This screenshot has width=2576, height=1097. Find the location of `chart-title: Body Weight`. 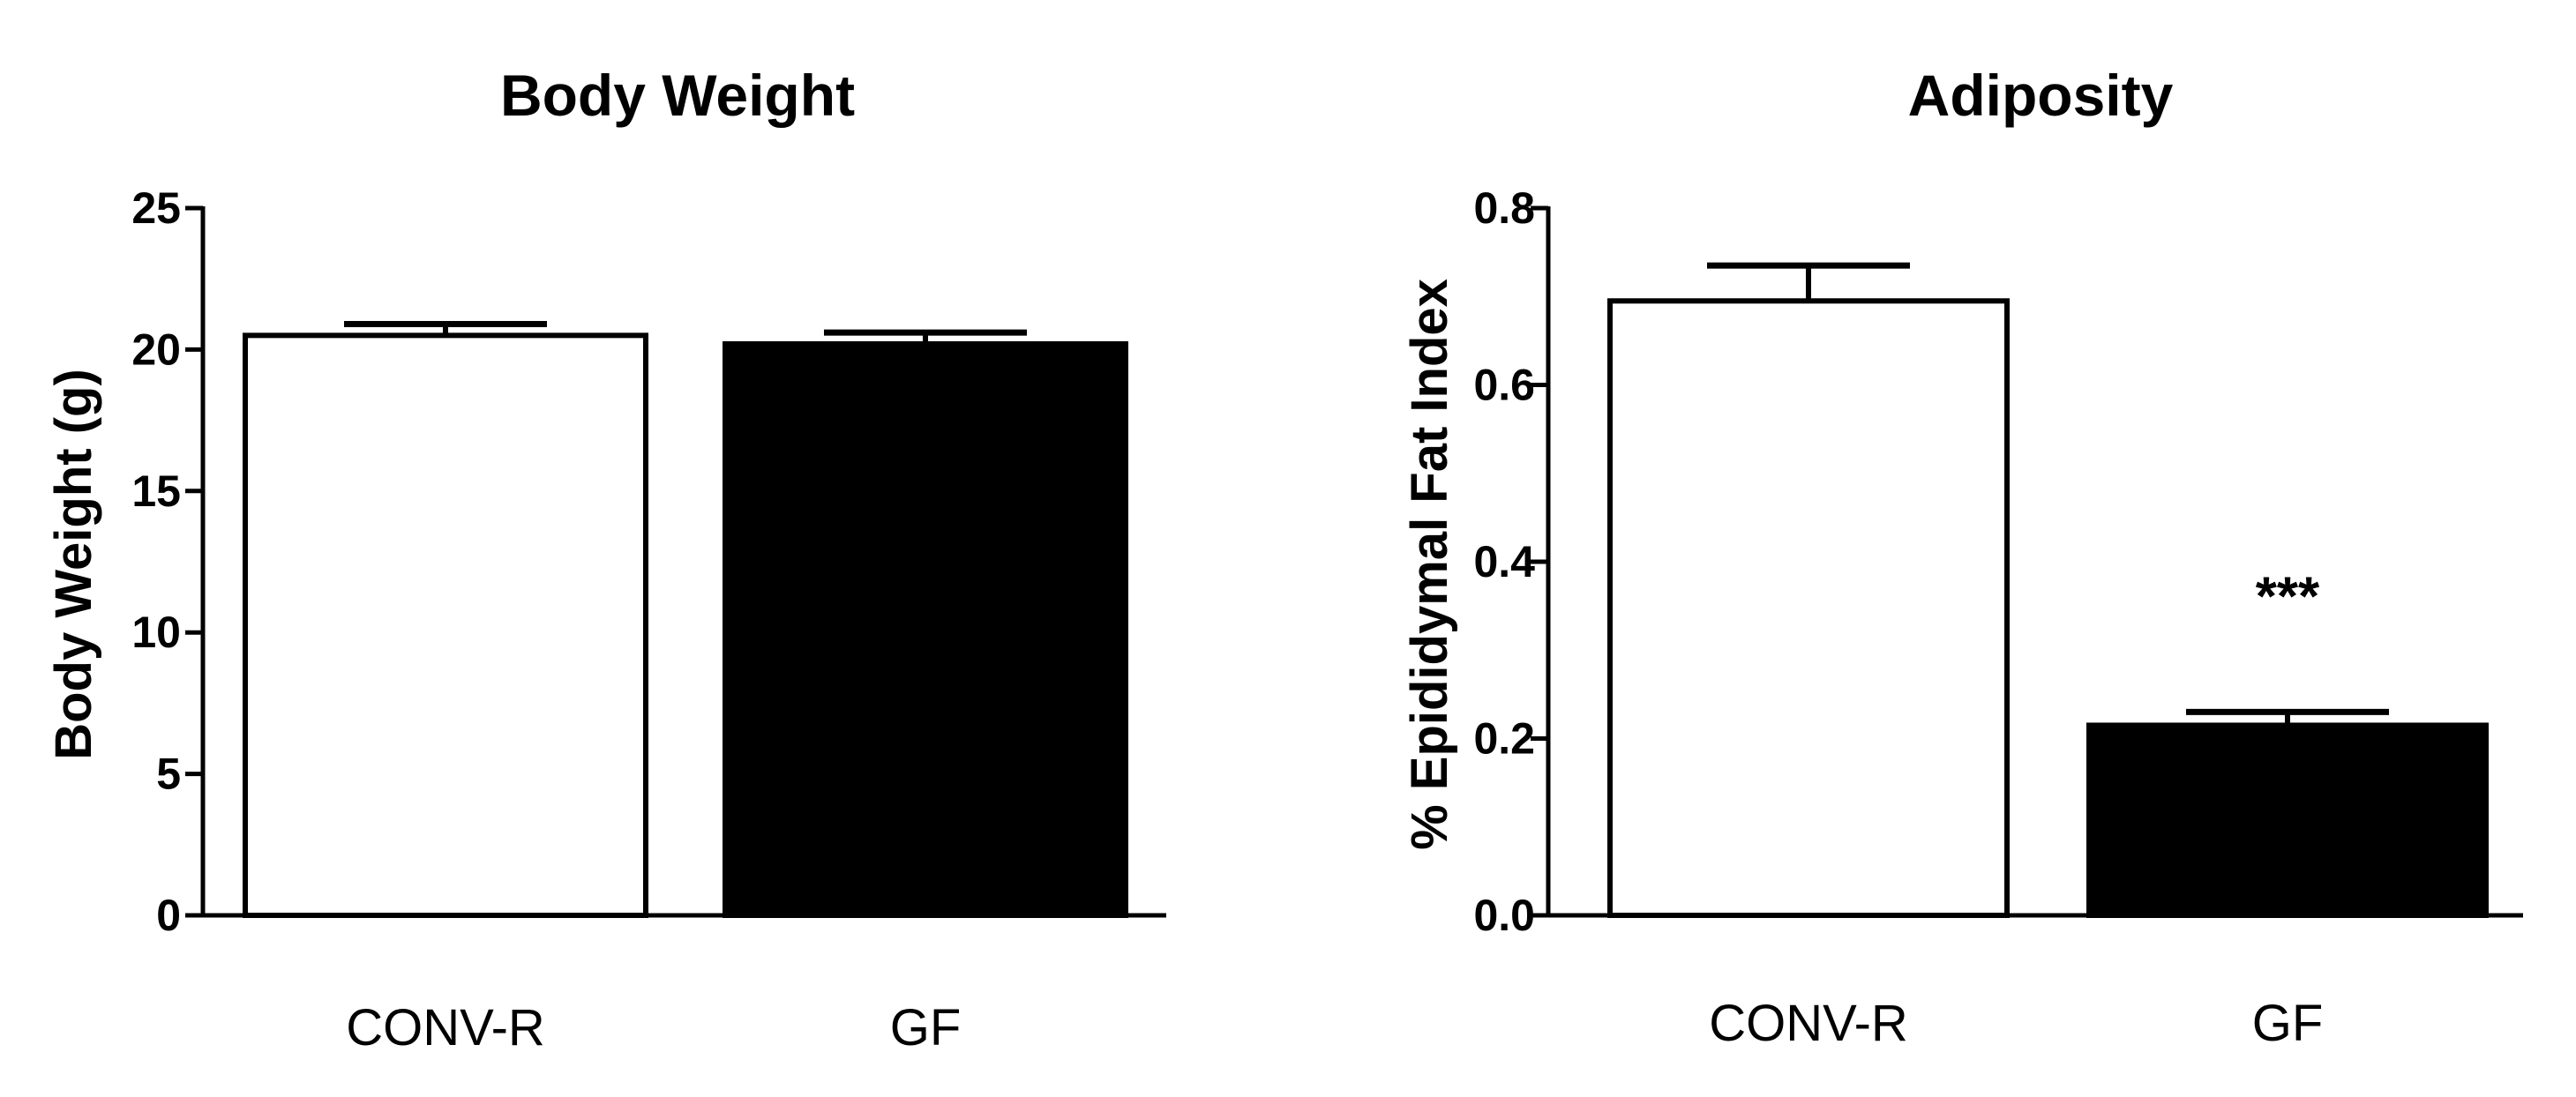

chart-title: Body Weight is located at coordinates (677, 95).